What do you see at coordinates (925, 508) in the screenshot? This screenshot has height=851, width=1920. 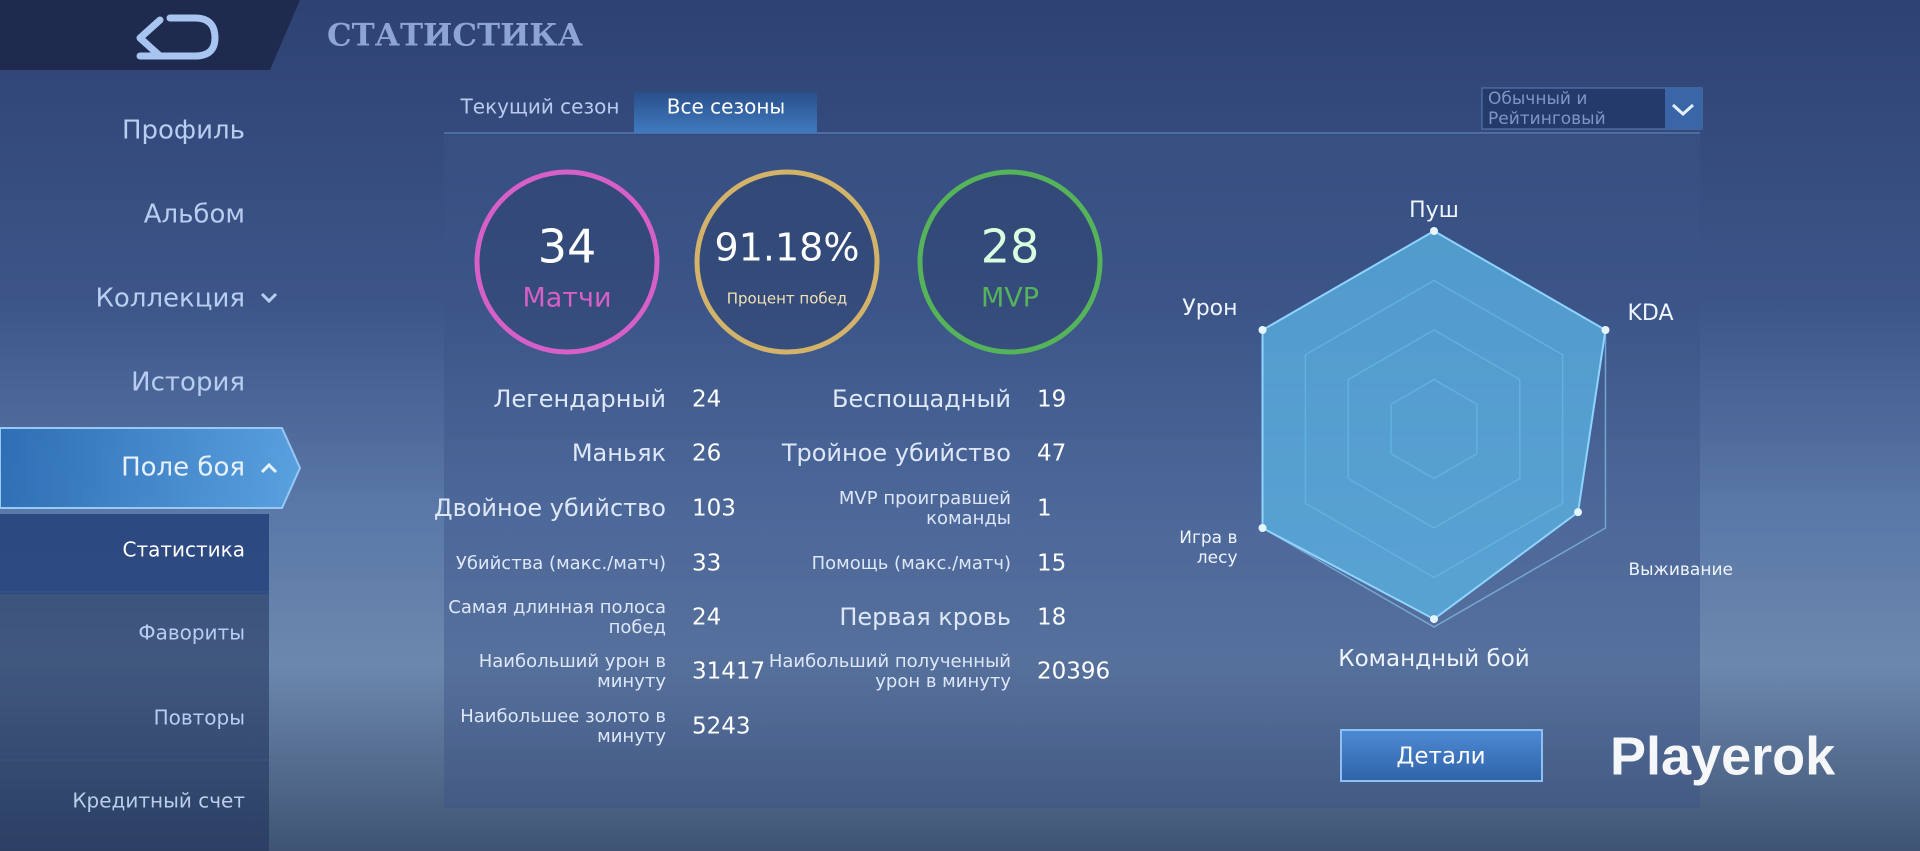 I see `stat-label: MVP проигравшей команды` at bounding box center [925, 508].